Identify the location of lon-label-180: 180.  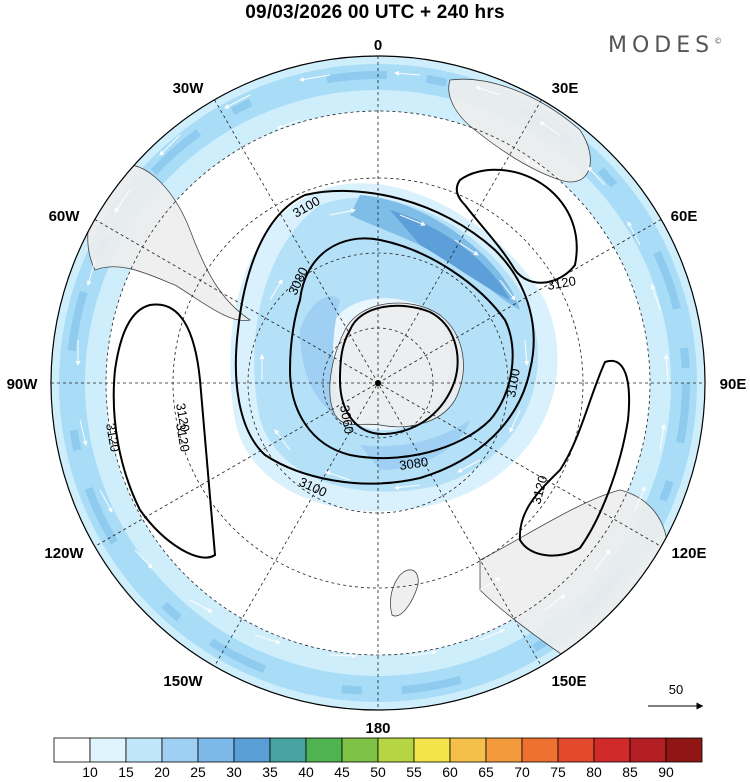
(377, 728).